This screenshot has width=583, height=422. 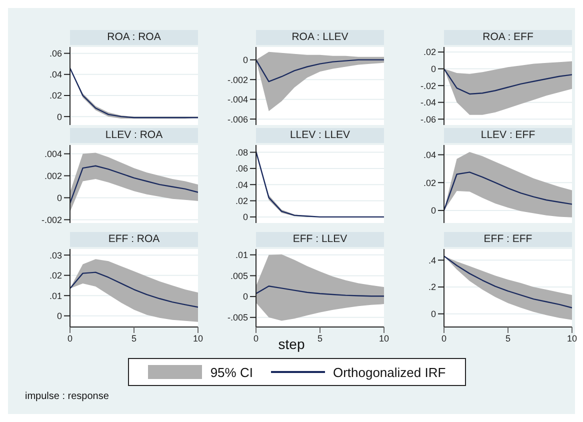 I want to click on legend-label: Orthogonalized IRF, so click(x=389, y=372).